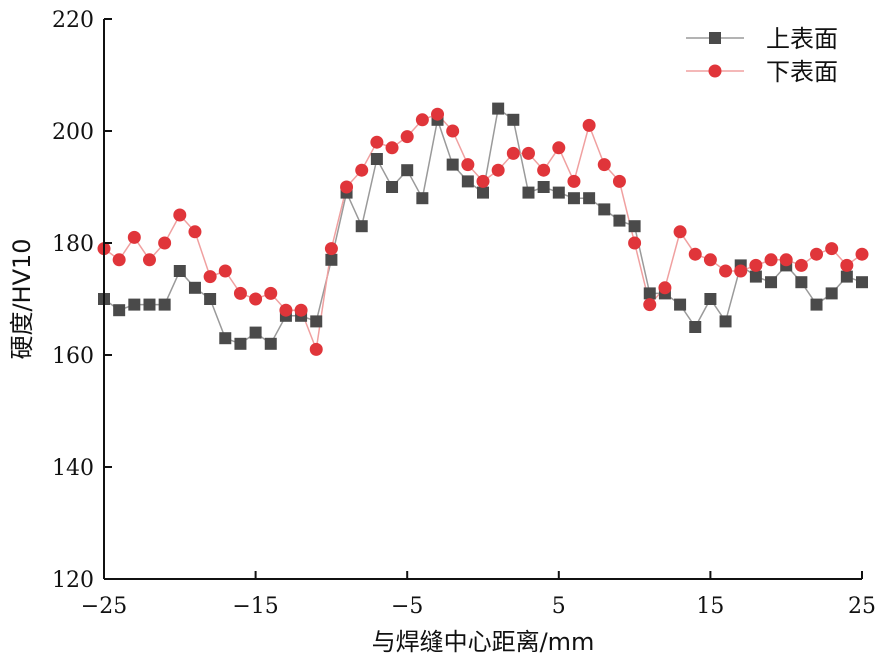 This screenshot has height=661, width=886. What do you see at coordinates (802, 72) in the screenshot?
I see `legend-label-lower: 下表面` at bounding box center [802, 72].